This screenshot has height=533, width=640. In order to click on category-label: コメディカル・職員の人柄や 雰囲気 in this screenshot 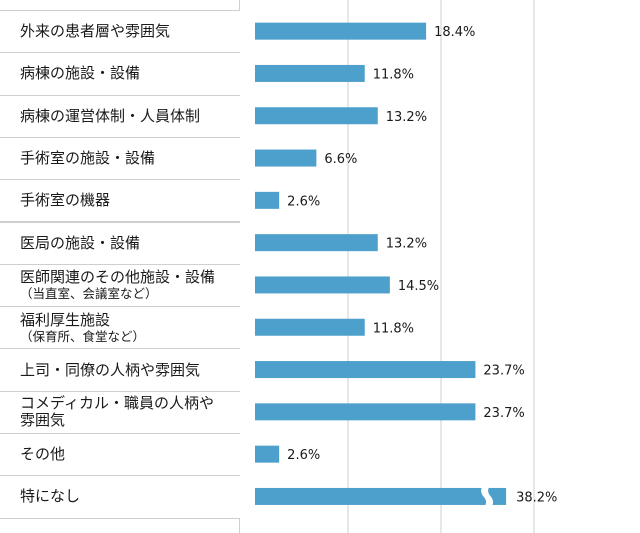, I will do `click(120, 412)`.